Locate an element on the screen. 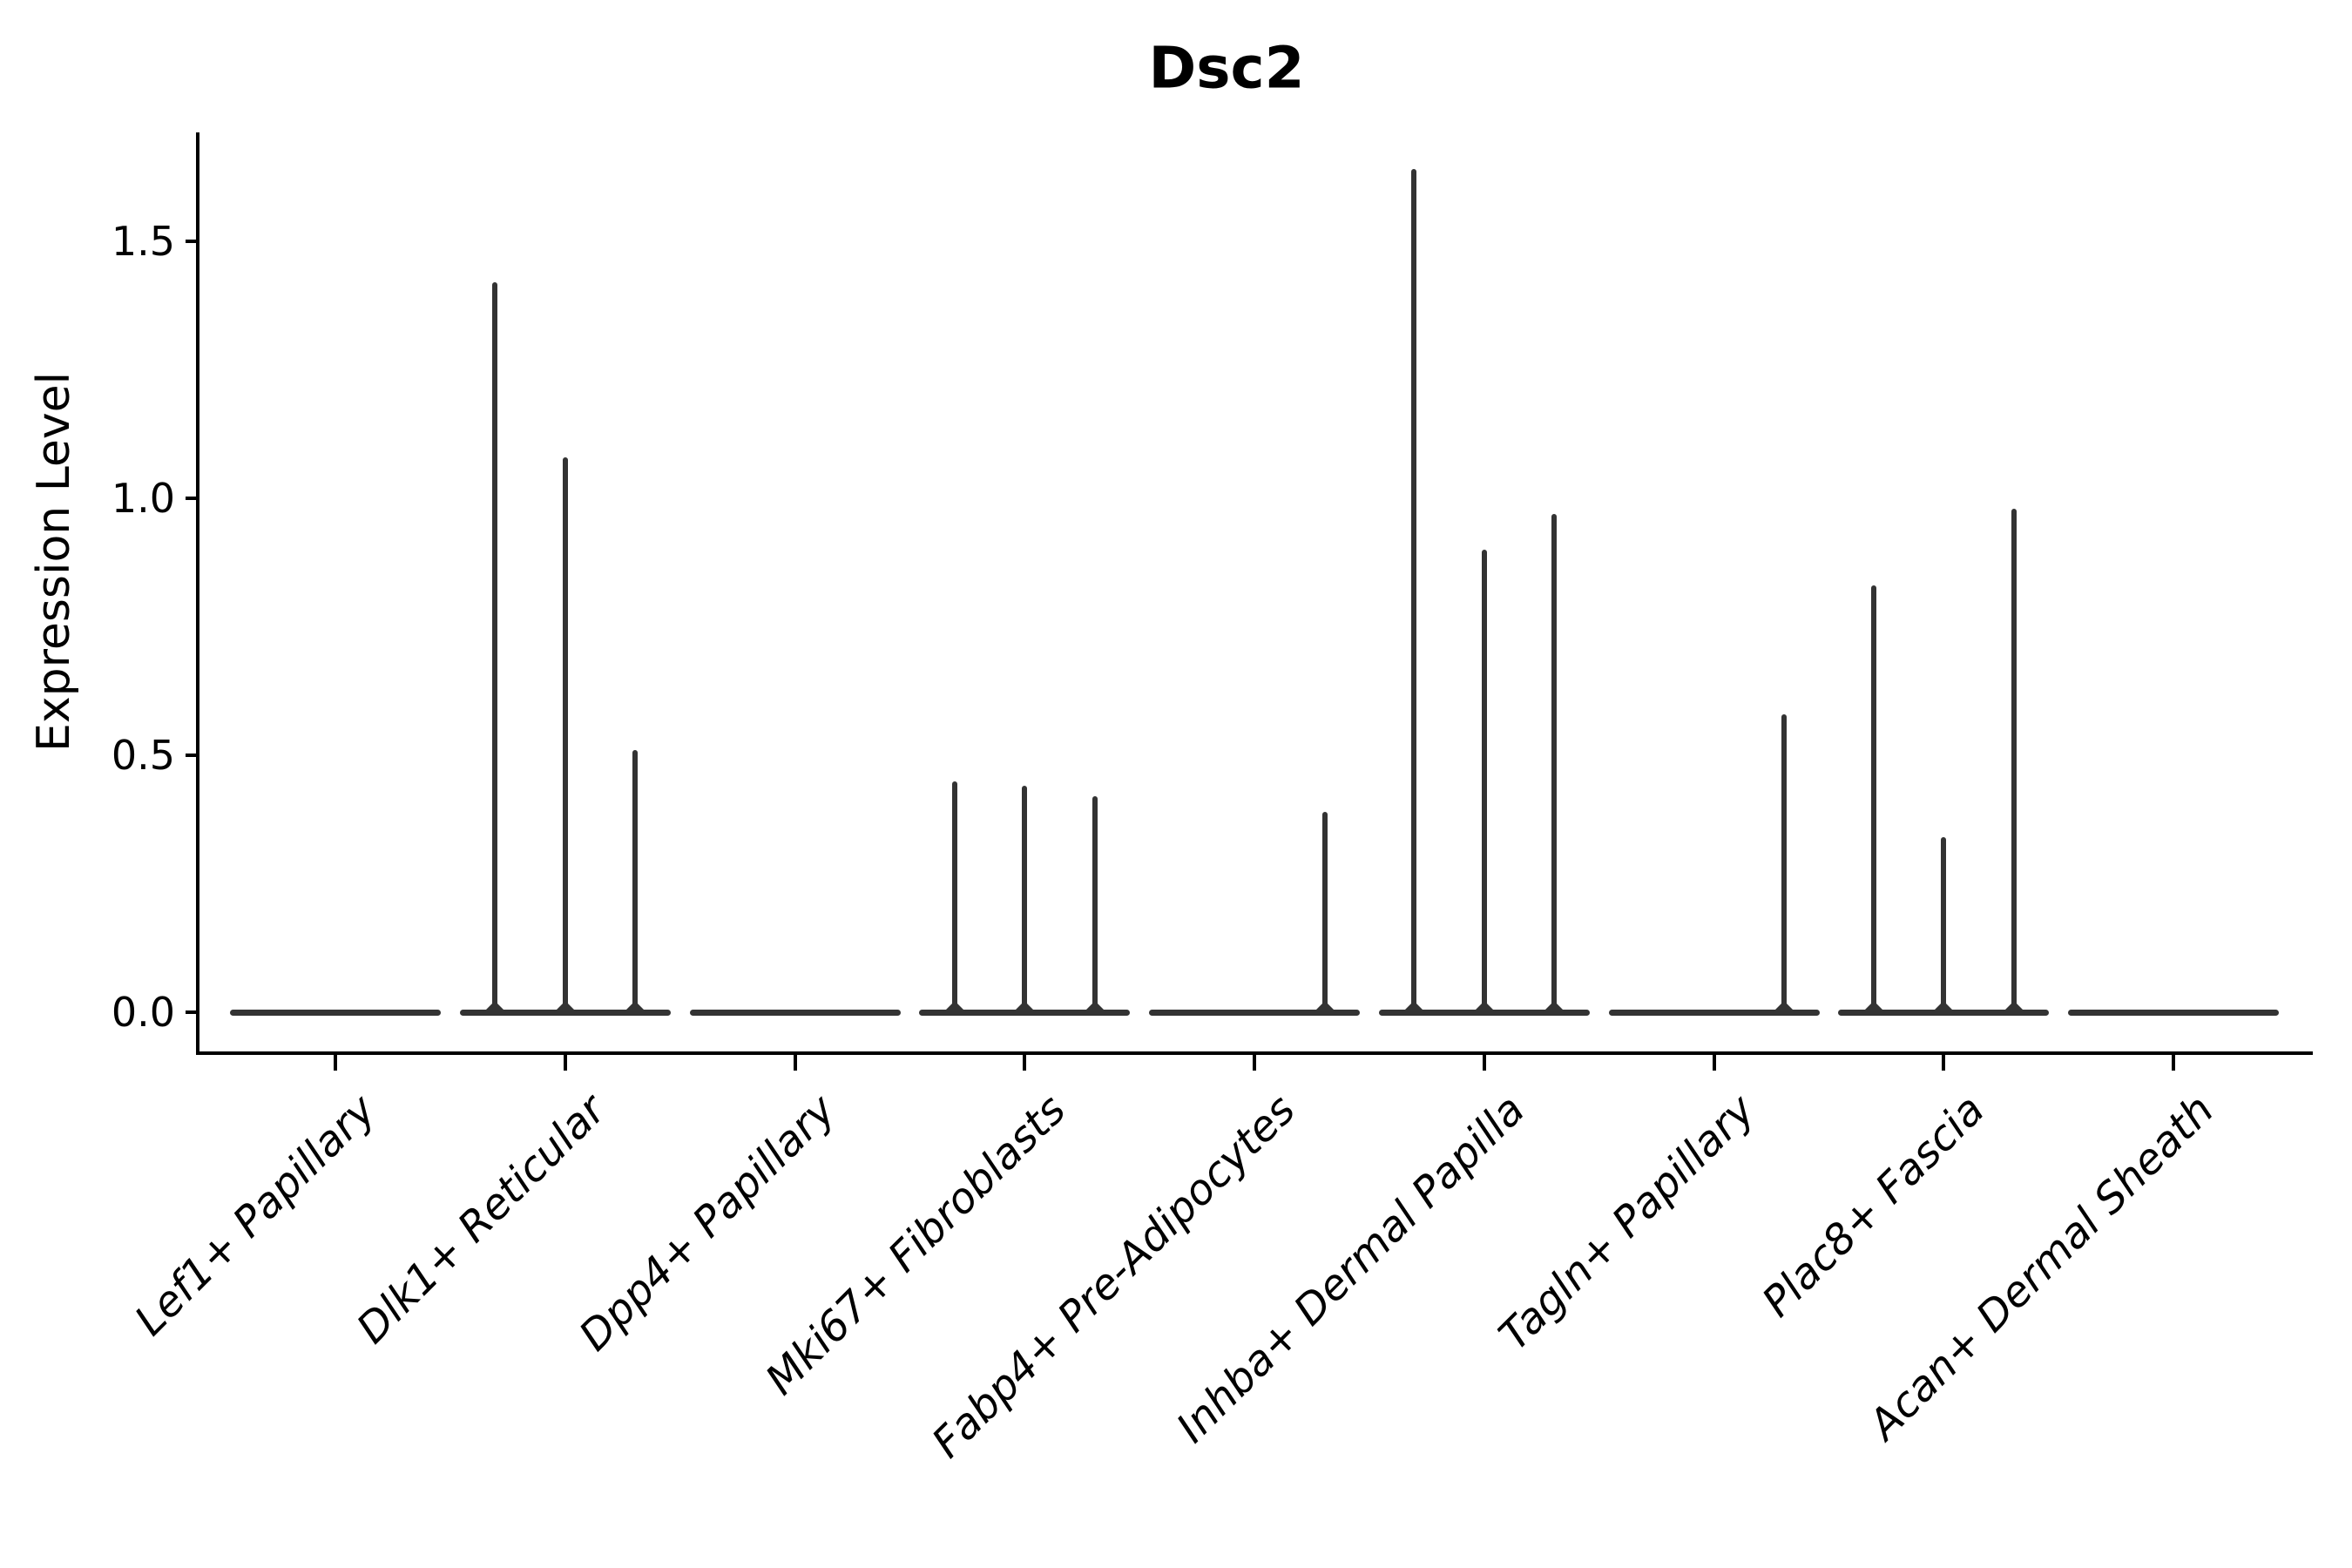  chart-title: Dsc2 is located at coordinates (1226, 68).